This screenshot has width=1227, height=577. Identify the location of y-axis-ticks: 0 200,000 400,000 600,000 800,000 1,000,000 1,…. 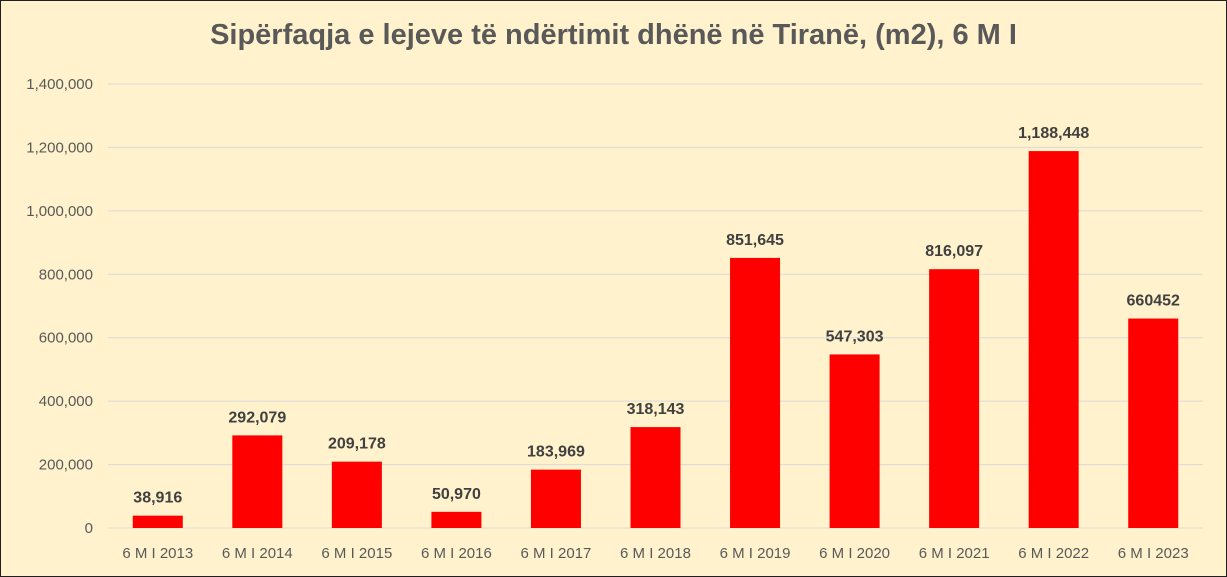
(59, 306).